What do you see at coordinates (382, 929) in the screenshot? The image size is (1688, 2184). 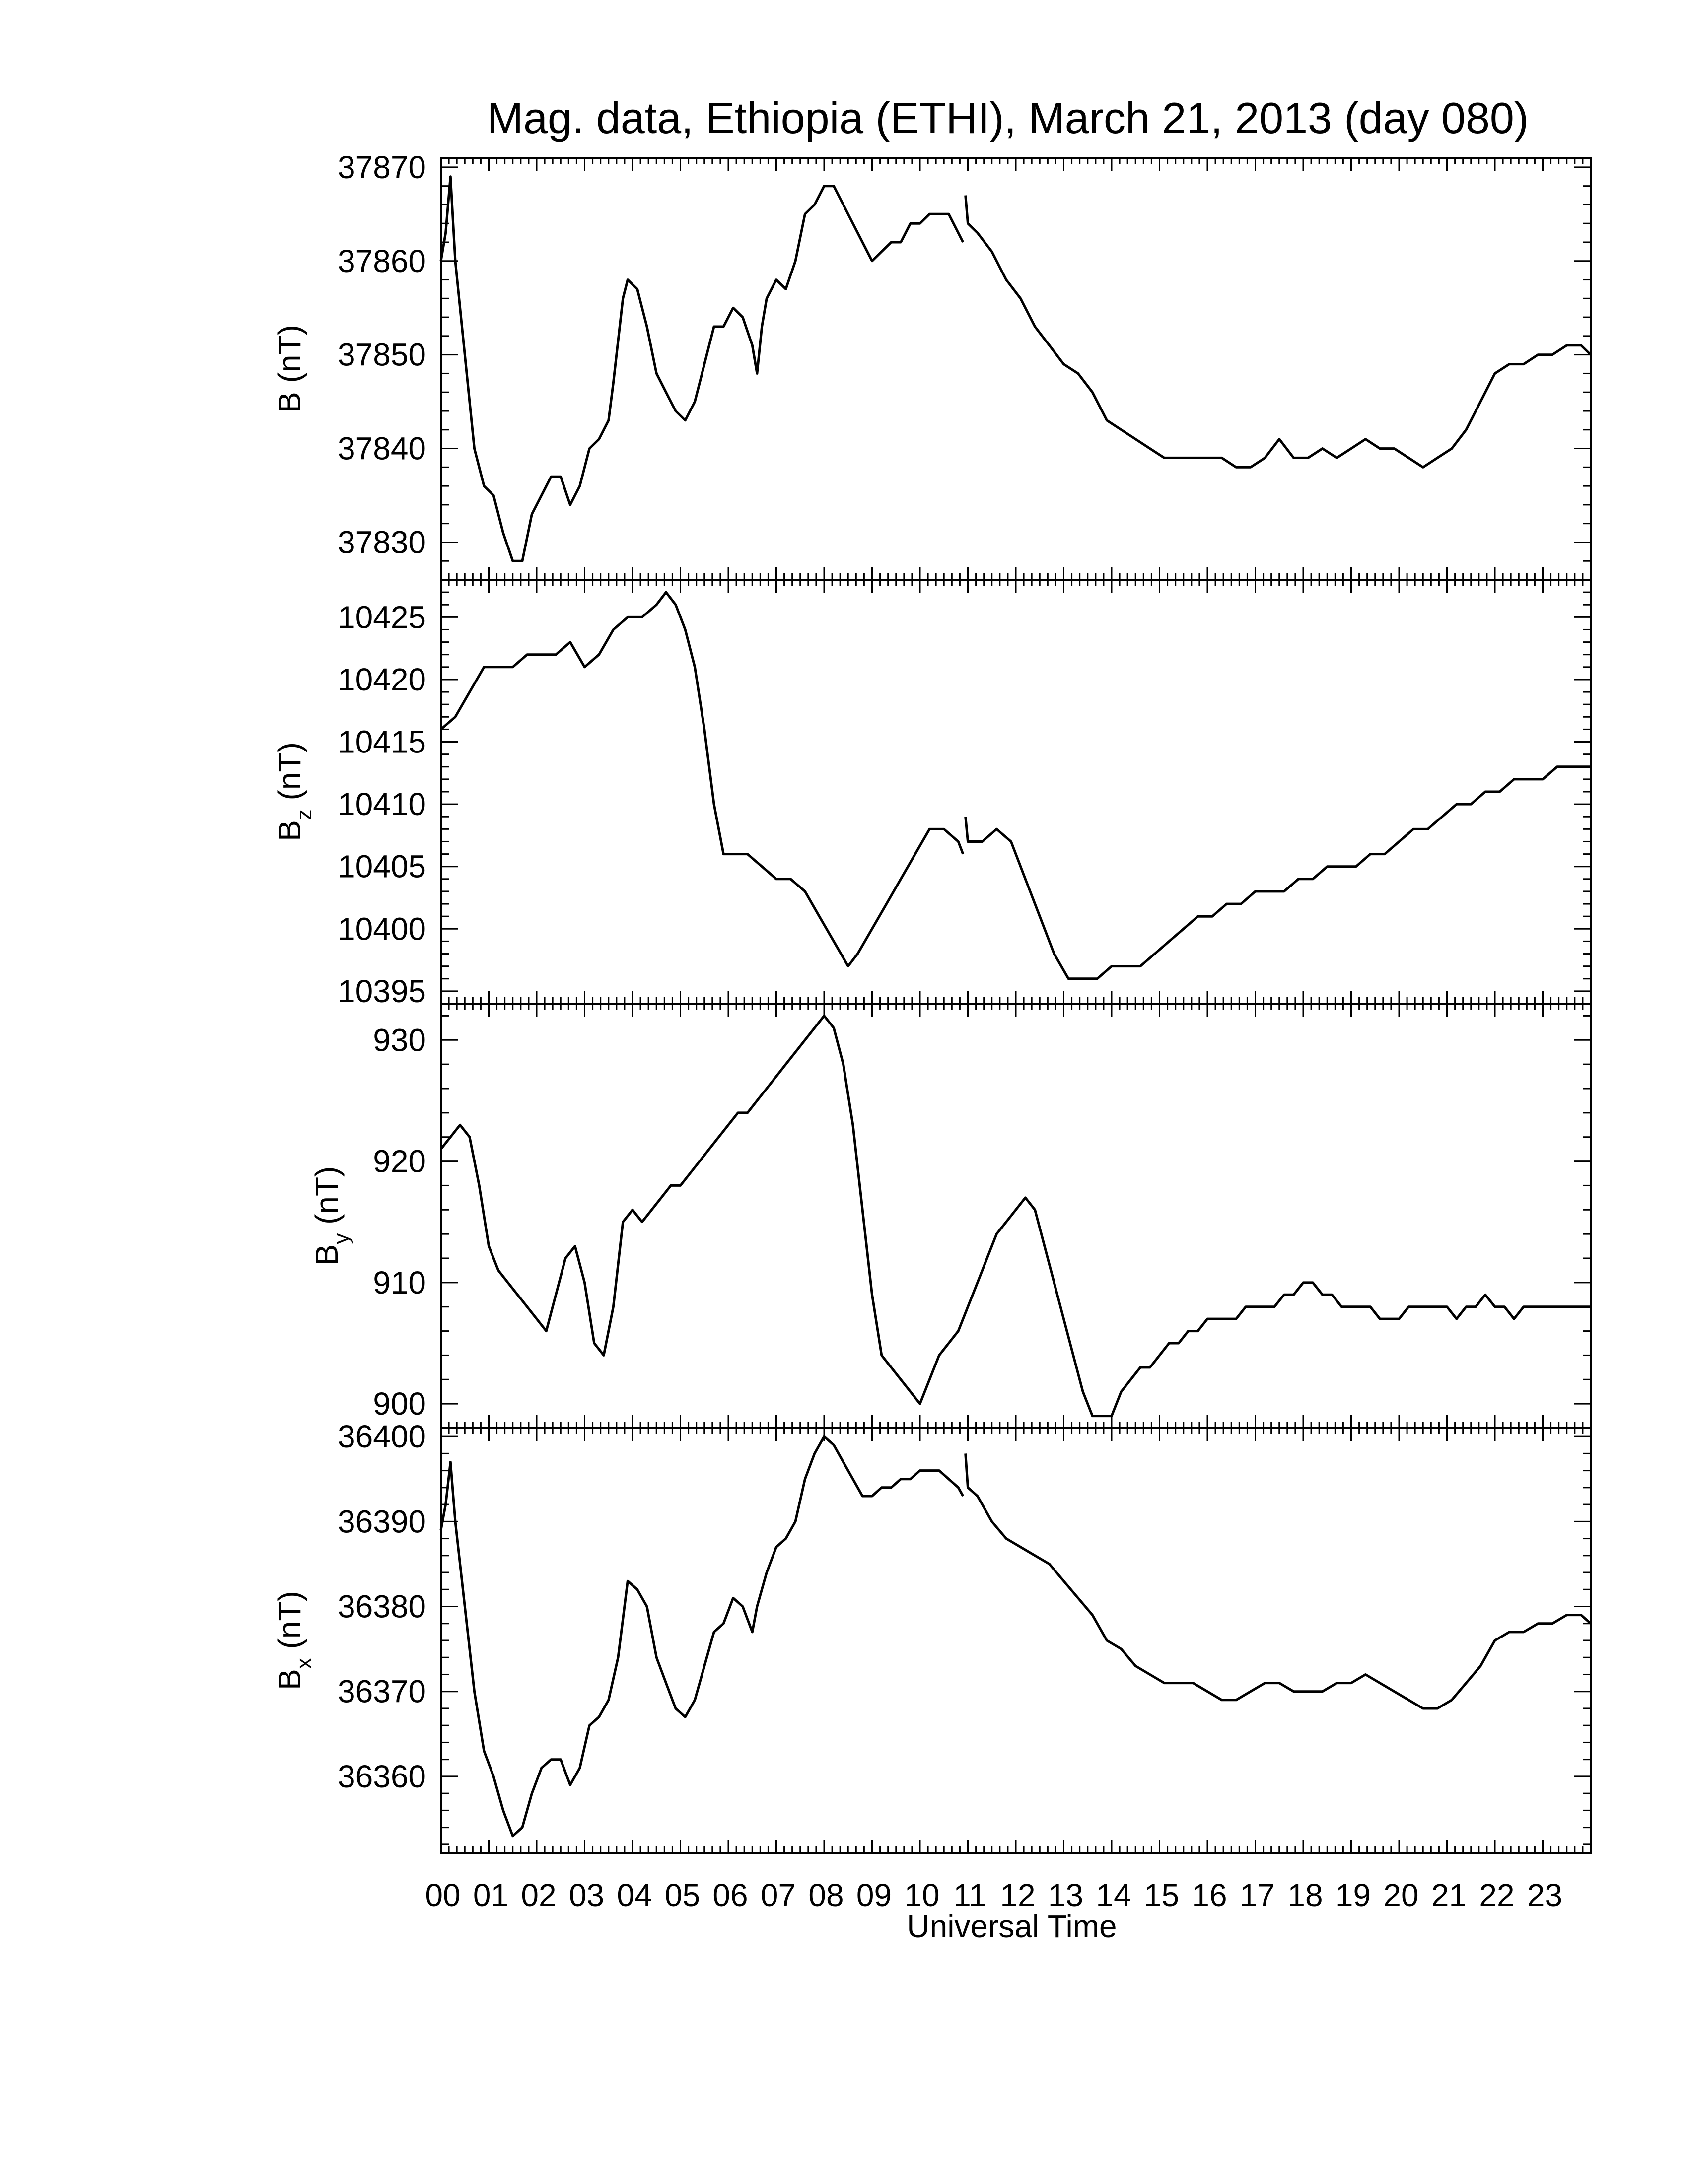 I see `y-tick-label: 10400` at bounding box center [382, 929].